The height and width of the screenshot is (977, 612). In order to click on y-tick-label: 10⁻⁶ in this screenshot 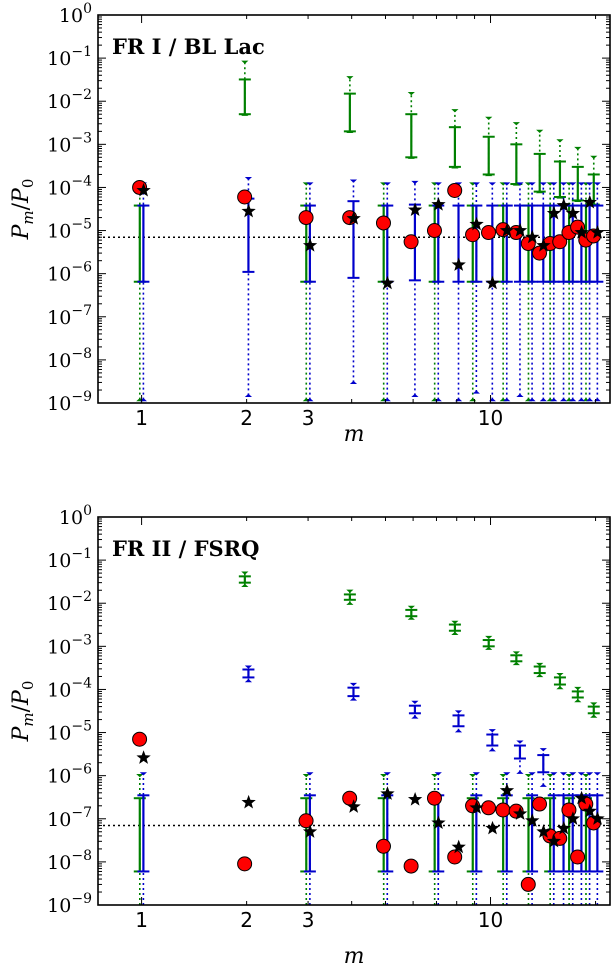, I will do `click(69, 273)`.